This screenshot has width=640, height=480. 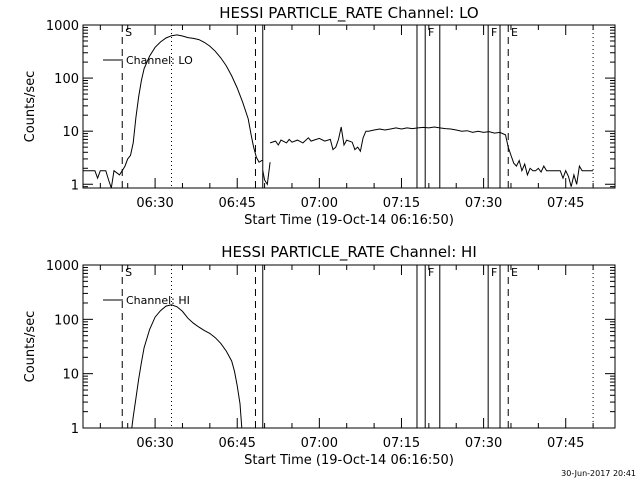 I want to click on chart-title: HESSI PARTICLE_RATE Channel: LO, so click(x=348, y=13).